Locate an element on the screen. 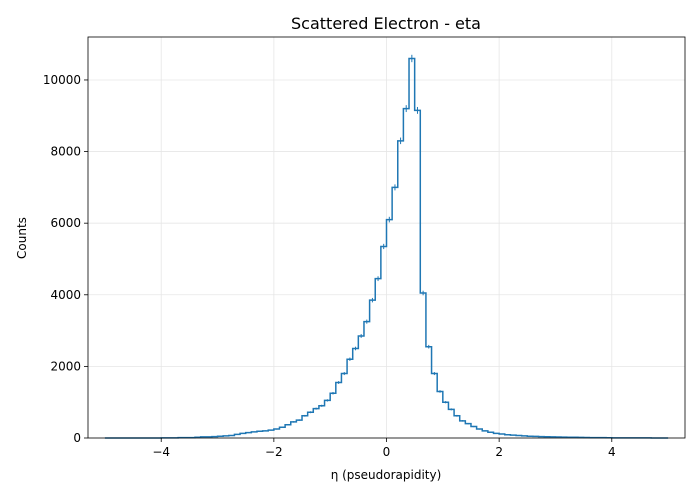  y-tick-label: 2000 is located at coordinates (65, 366).